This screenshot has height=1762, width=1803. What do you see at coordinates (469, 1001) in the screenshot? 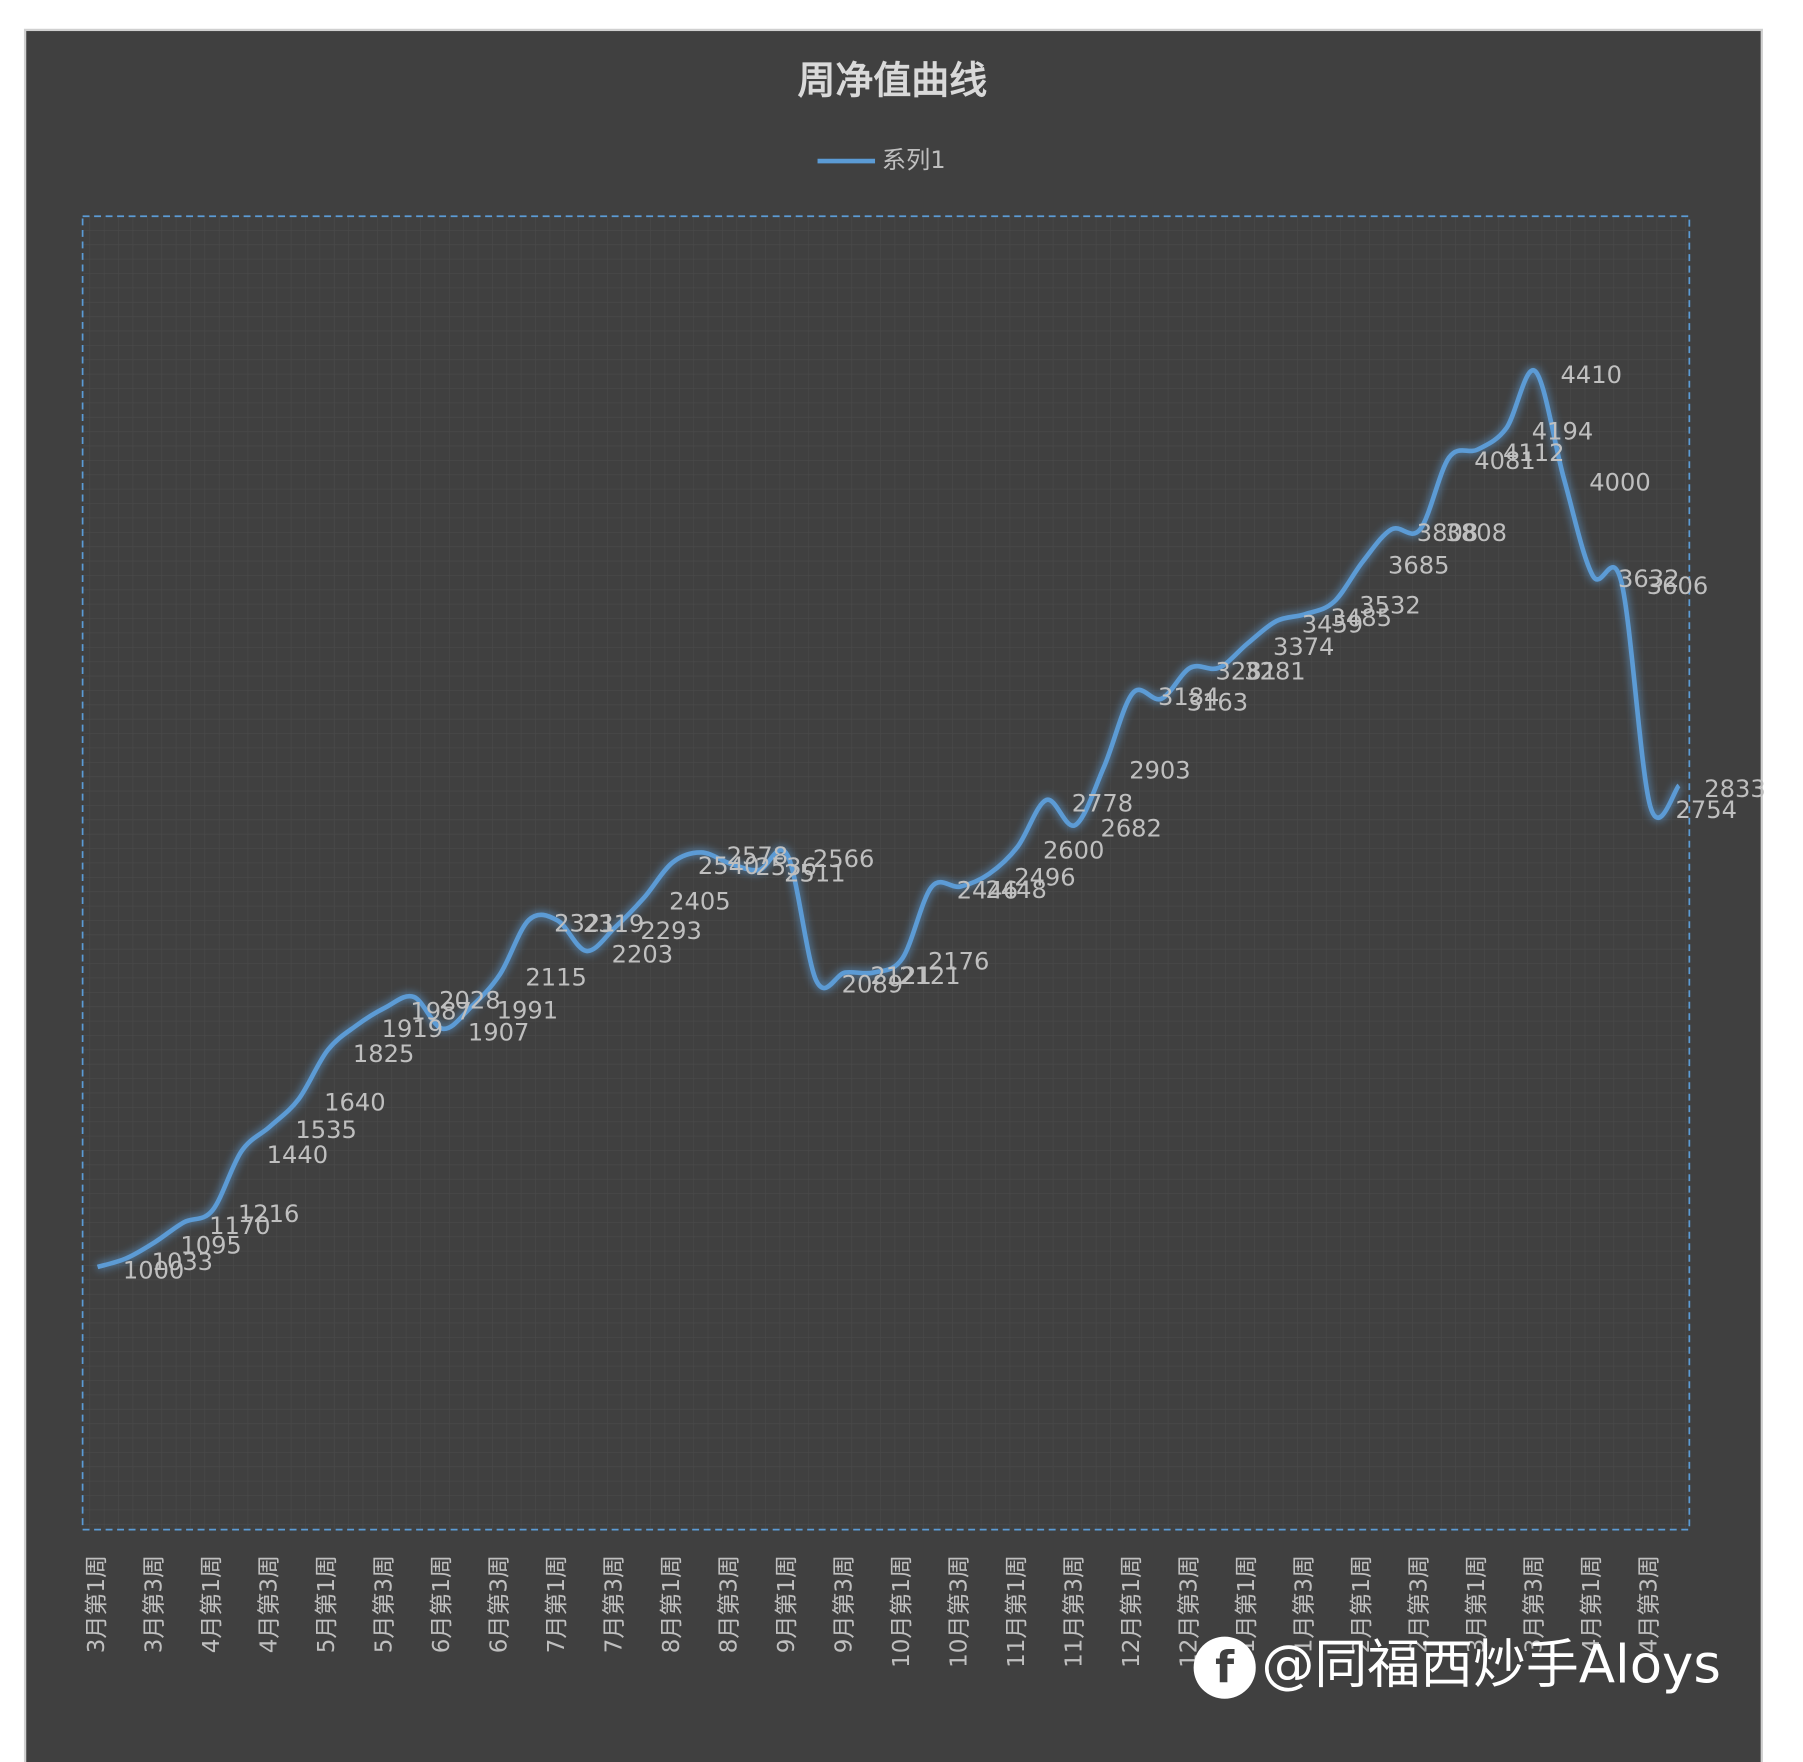
I see `data-label: 2028` at bounding box center [469, 1001].